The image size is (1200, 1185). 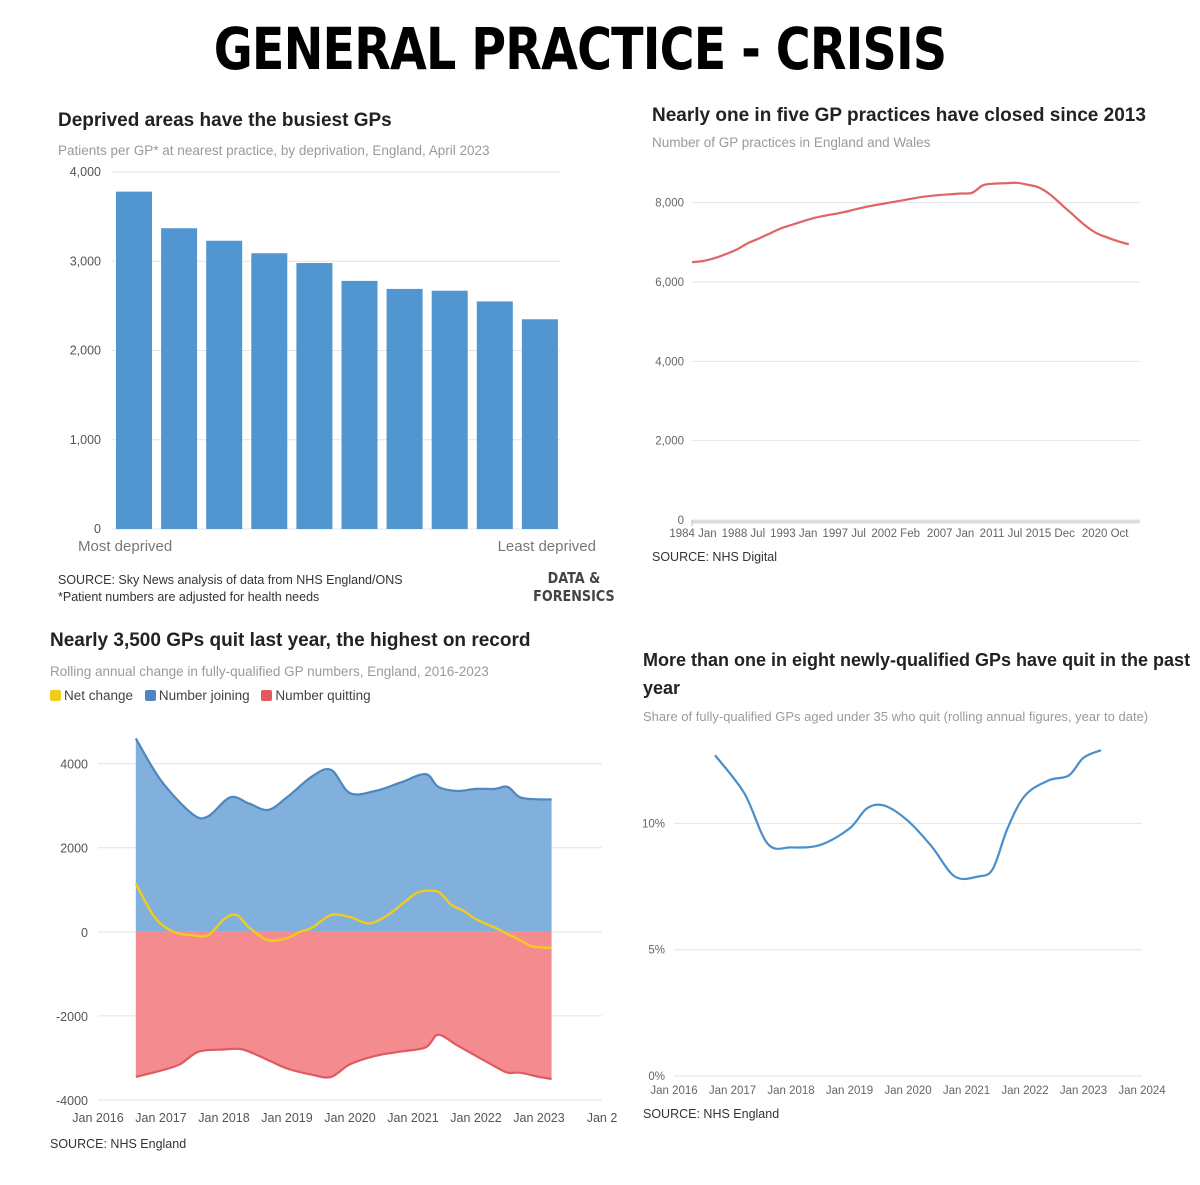 I want to click on legend-swatch-net, so click(x=55, y=695).